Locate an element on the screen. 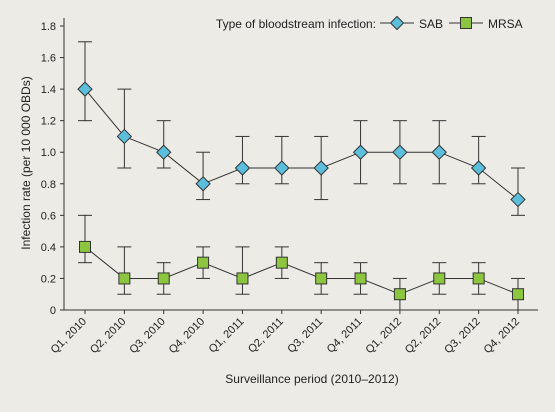  x-tick-label: Q4, 2011 is located at coordinates (345, 336).